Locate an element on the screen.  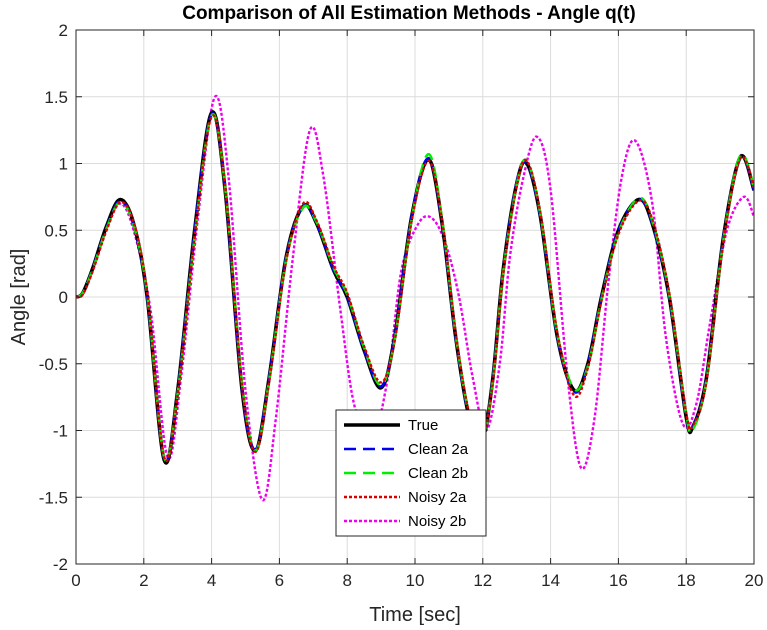
y-tick-label: -0.5 is located at coordinates (53, 364).